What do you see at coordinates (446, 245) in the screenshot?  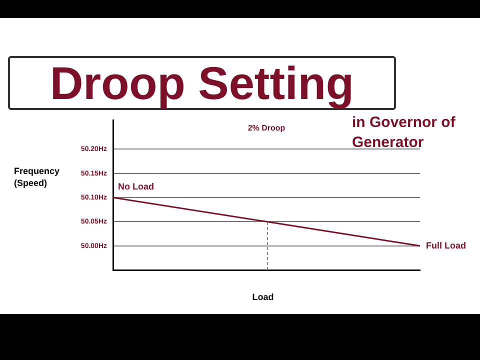 I see `data-label: Full Load` at bounding box center [446, 245].